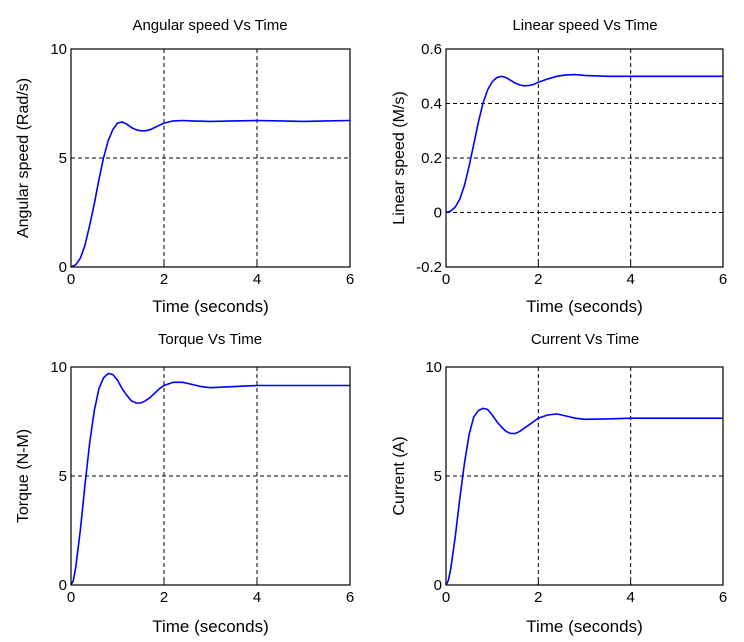 This screenshot has width=744, height=642. Describe the element at coordinates (584, 25) in the screenshot. I see `chart-title: Linear speed Vs Time` at that location.